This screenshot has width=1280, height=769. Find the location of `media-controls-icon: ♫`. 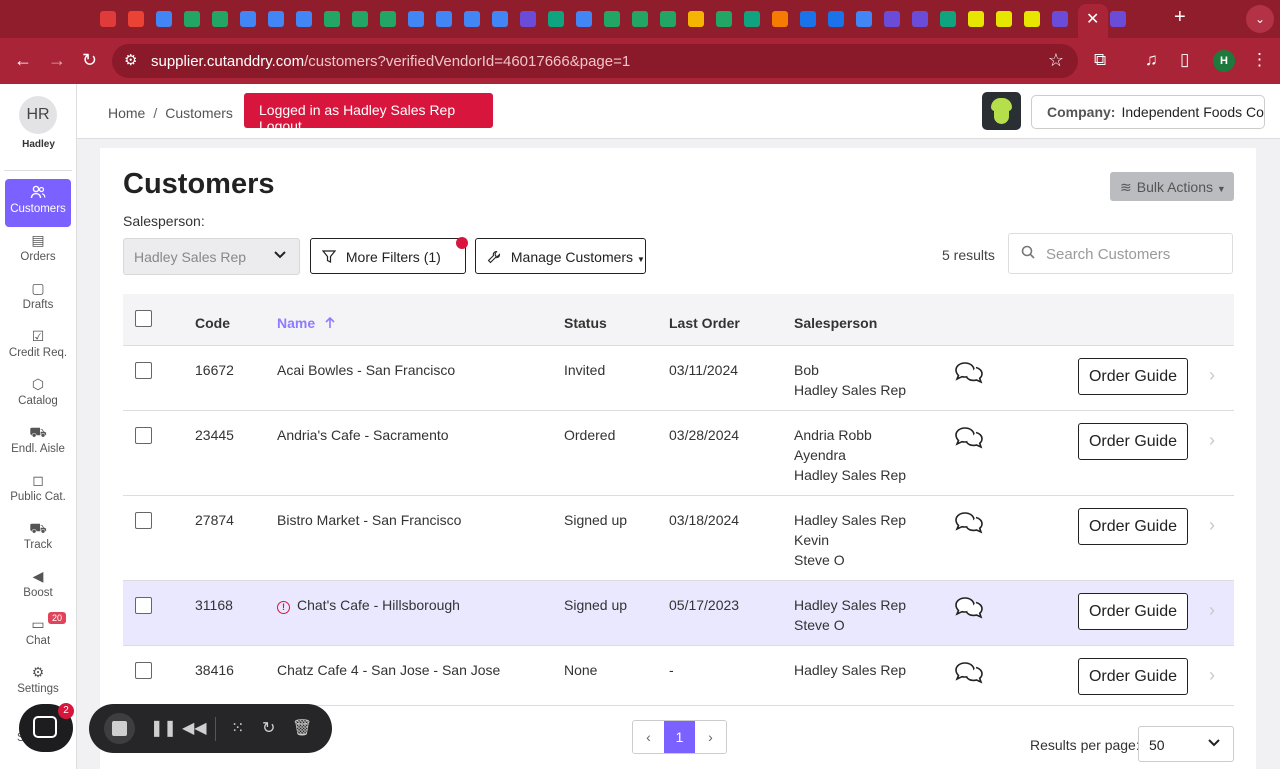

media-controls-icon: ♫ is located at coordinates (1151, 59).